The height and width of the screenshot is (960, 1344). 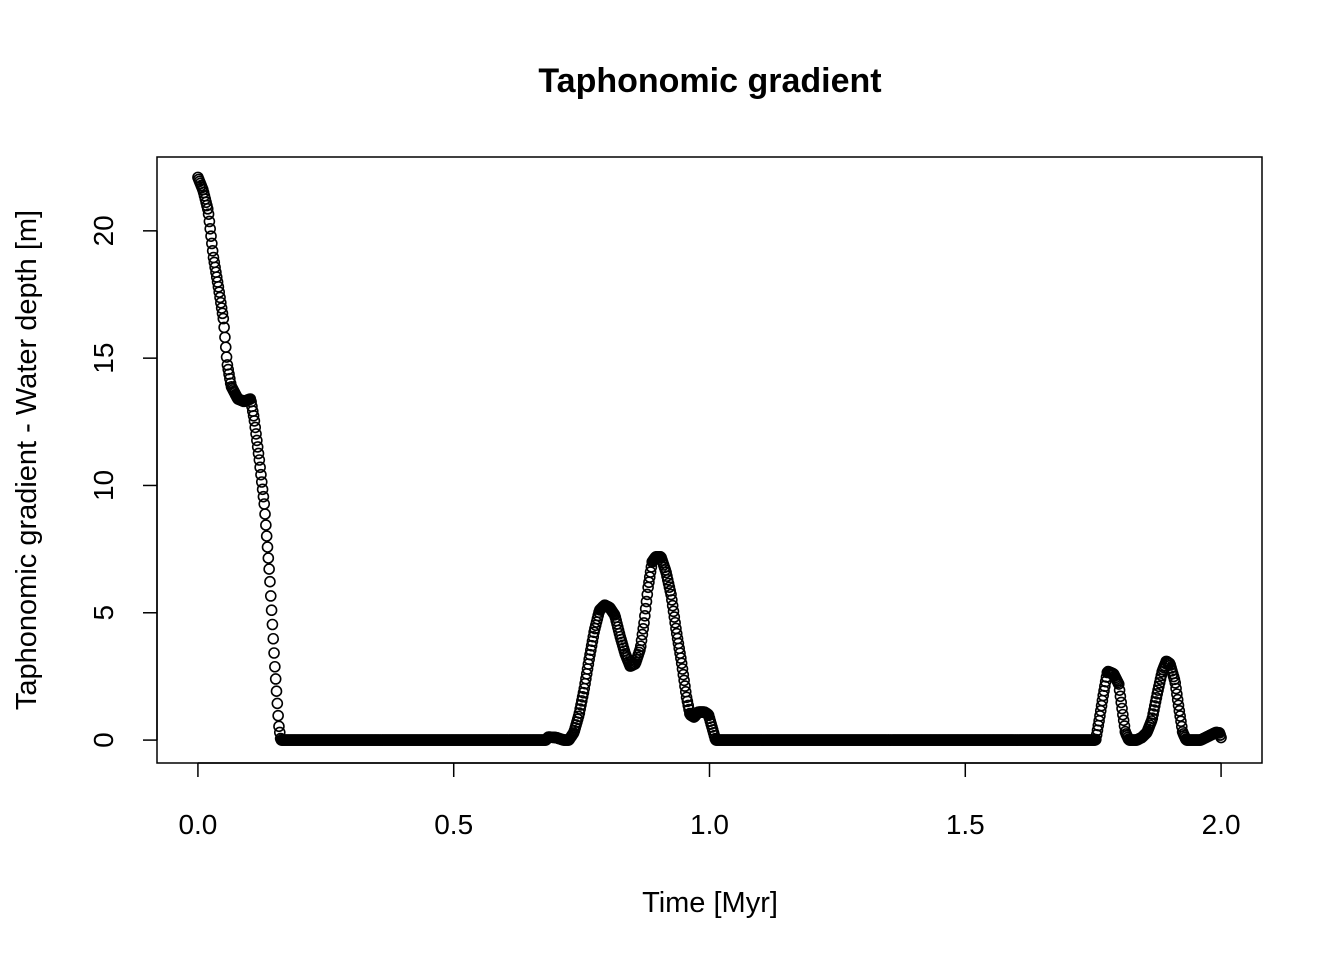 I want to click on y-tick-label: 20, so click(x=103, y=230).